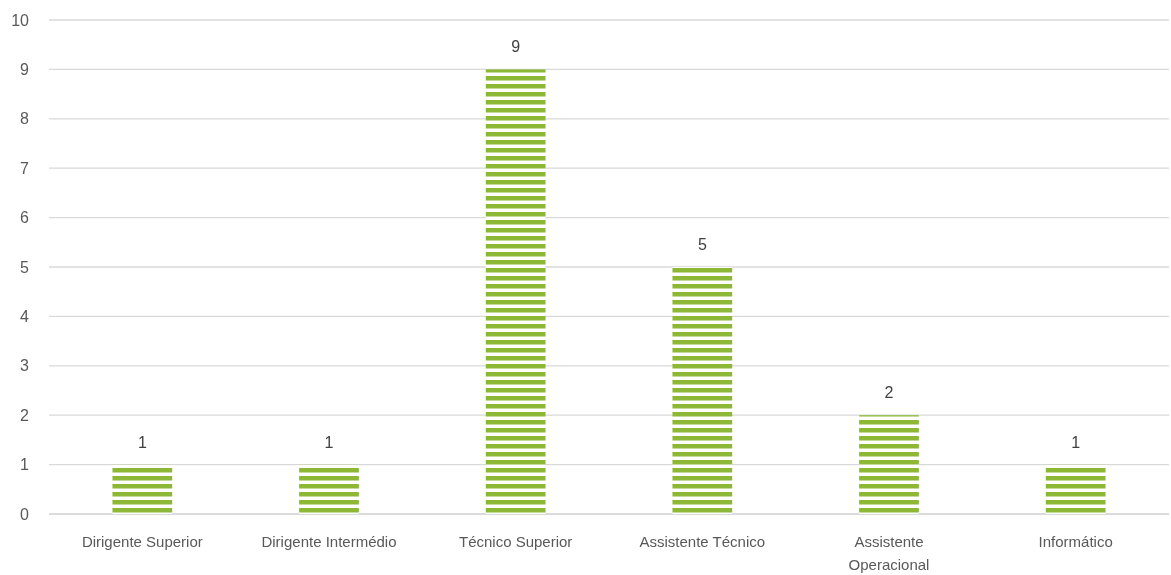  What do you see at coordinates (329, 541) in the screenshot?
I see `x-tick-label: Dirigente Intermédio` at bounding box center [329, 541].